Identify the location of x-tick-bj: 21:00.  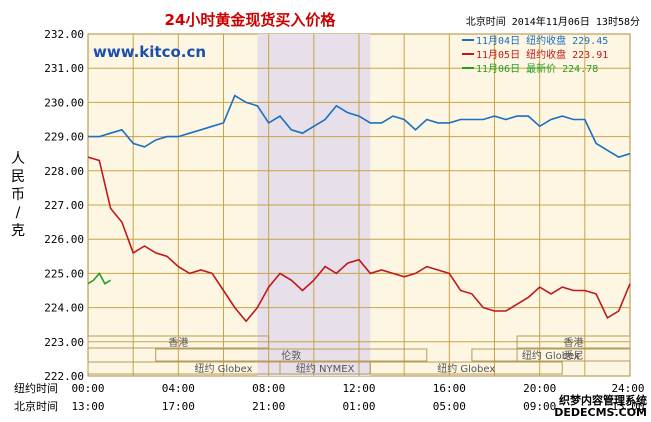
(268, 406).